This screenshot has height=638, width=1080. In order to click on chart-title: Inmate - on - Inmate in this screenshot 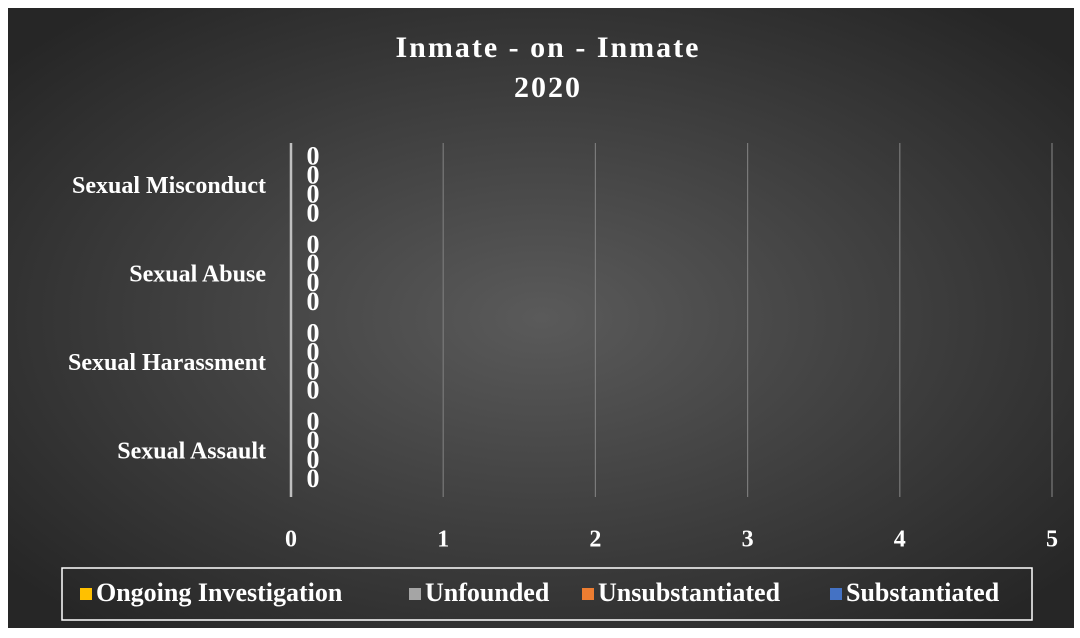, I will do `click(548, 47)`.